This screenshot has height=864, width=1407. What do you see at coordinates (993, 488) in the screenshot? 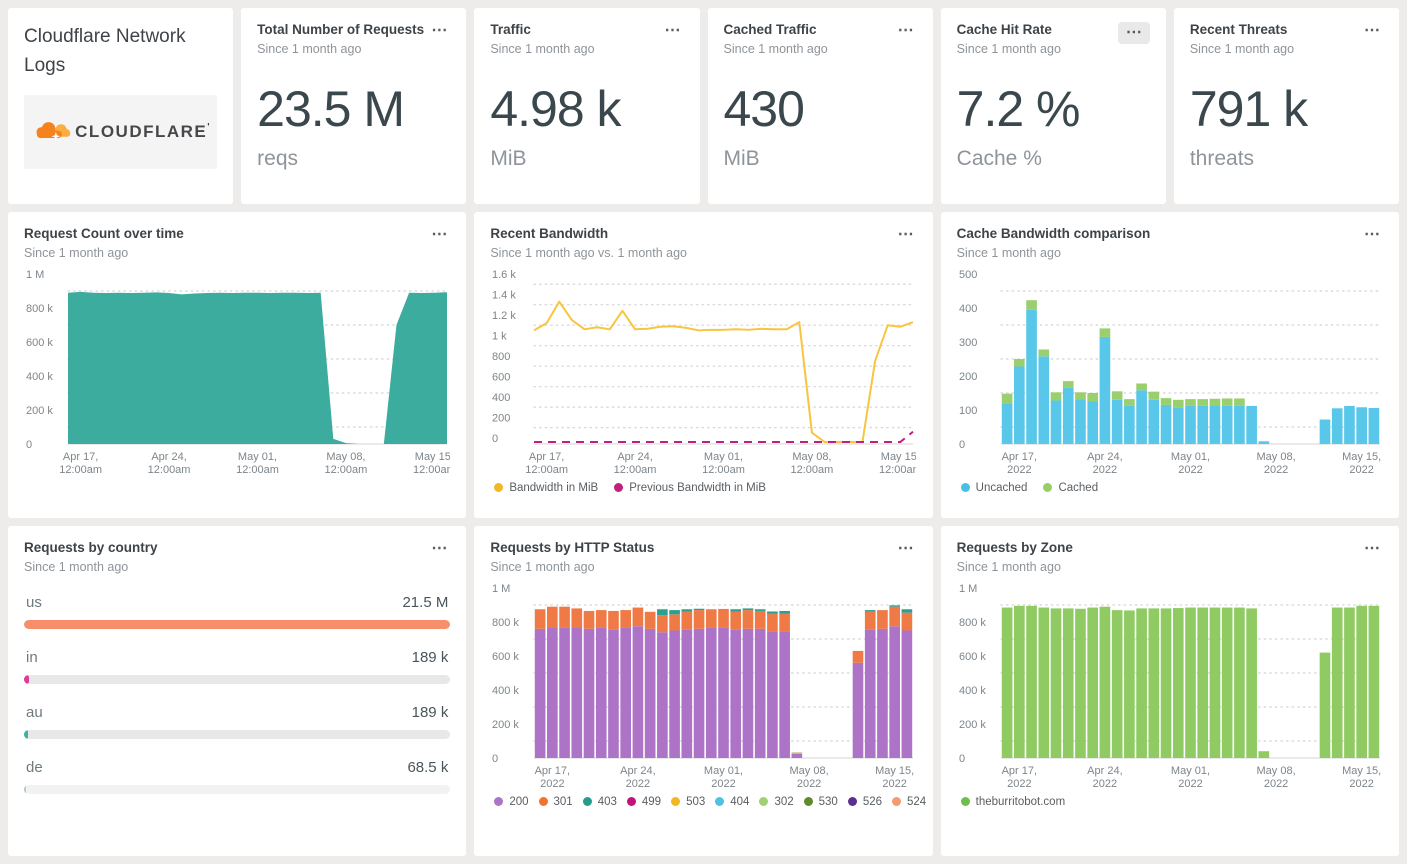
I see `legend-item-uncached: Uncached` at bounding box center [993, 488].